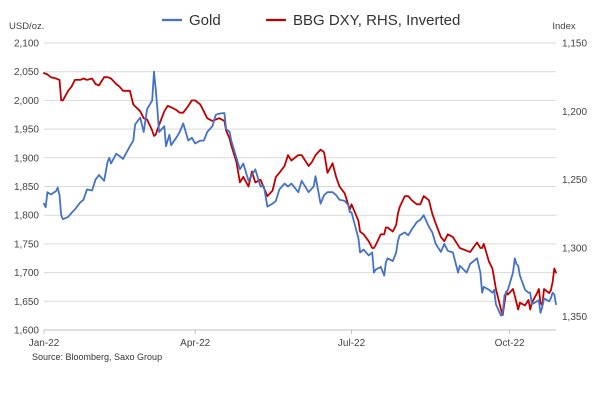 The image size is (599, 402). I want to click on left-tick-label: 1,650, so click(26, 302).